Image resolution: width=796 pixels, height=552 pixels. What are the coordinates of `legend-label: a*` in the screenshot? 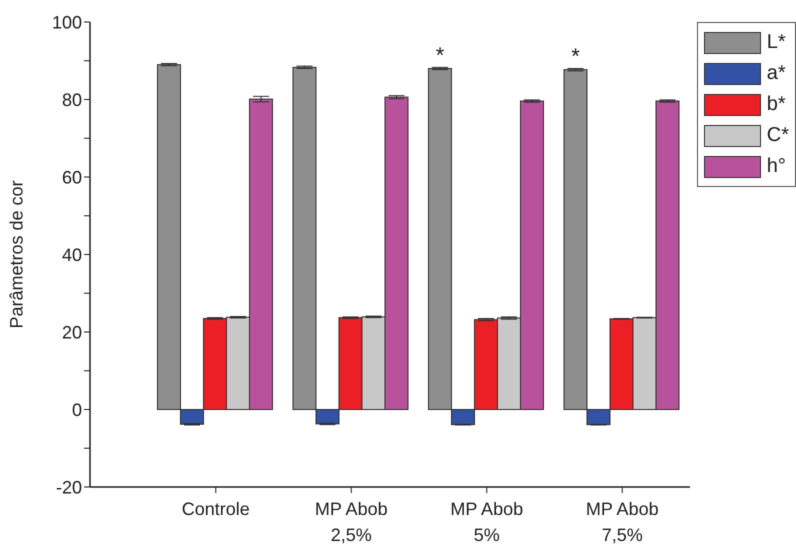 It's located at (776, 73).